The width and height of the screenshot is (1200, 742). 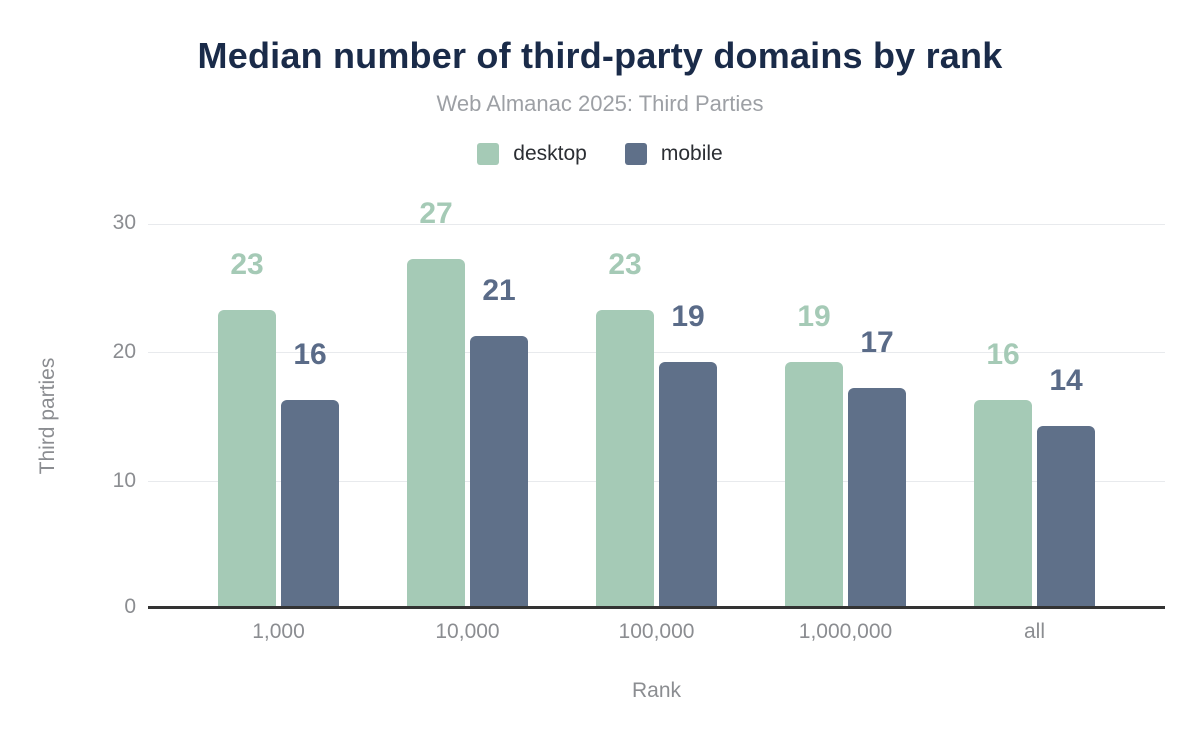 I want to click on data-label-desktop: 19, so click(x=814, y=316).